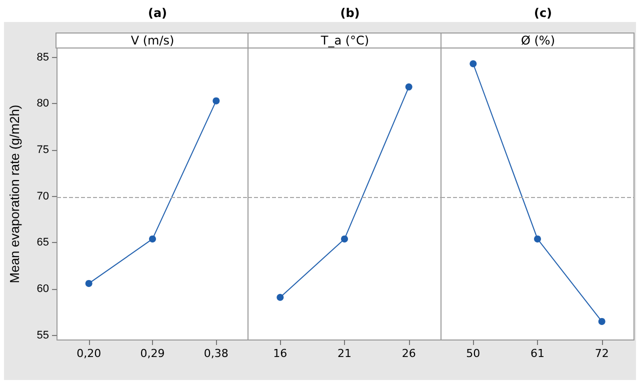 Image resolution: width=640 pixels, height=385 pixels. What do you see at coordinates (409, 353) in the screenshot?
I see `x-tick-label: 26` at bounding box center [409, 353].